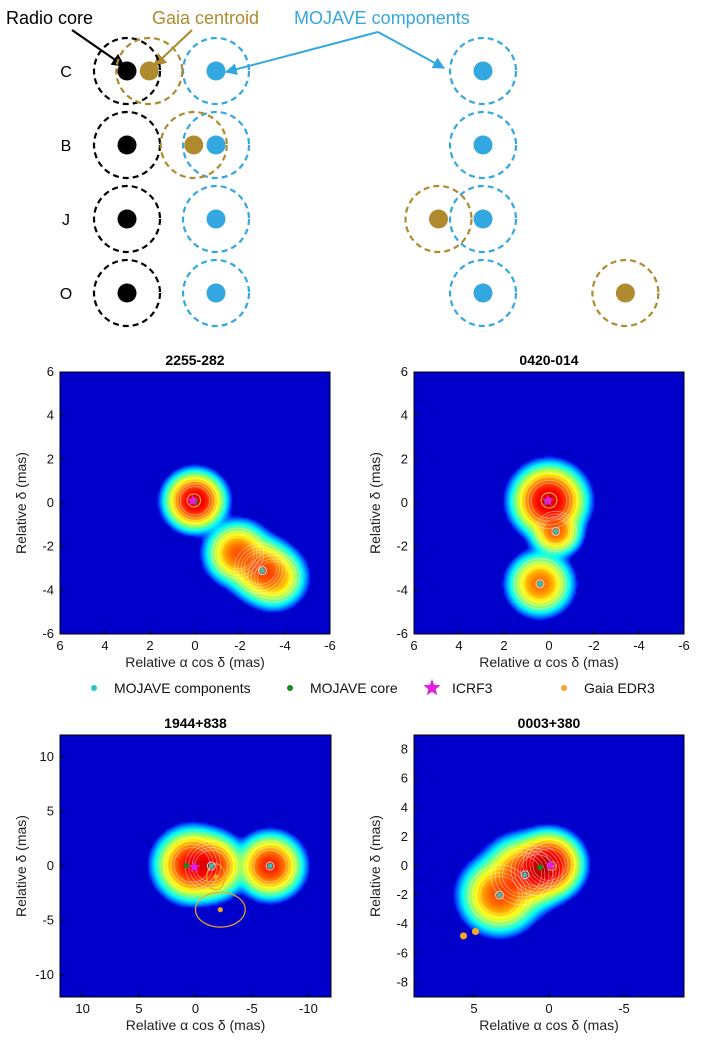 The image size is (716, 1043). I want to click on legend-label: Gaia EDR3, so click(619, 688).